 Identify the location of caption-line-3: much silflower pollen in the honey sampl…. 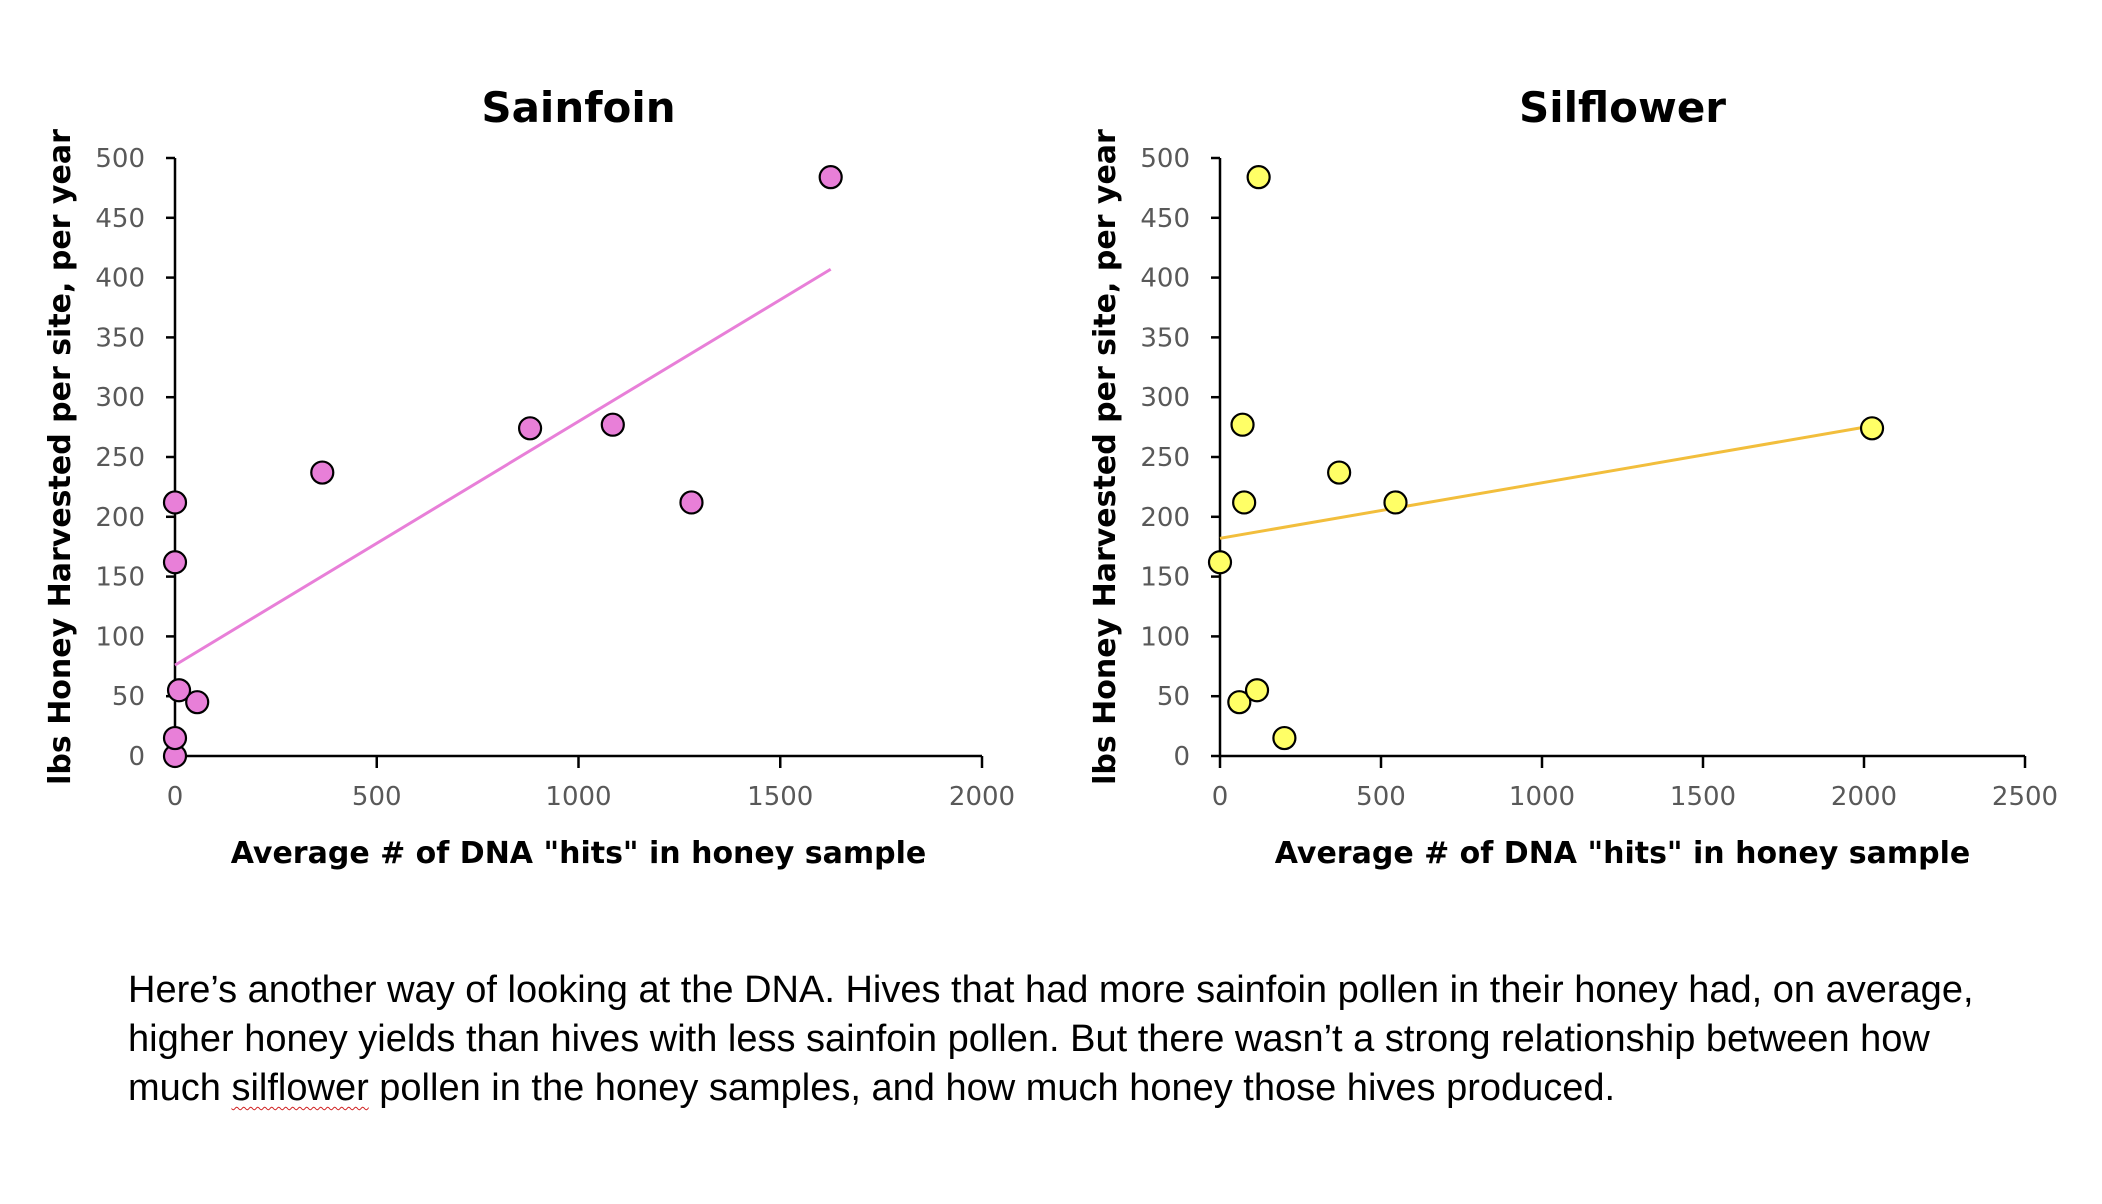
(1103, 1088).